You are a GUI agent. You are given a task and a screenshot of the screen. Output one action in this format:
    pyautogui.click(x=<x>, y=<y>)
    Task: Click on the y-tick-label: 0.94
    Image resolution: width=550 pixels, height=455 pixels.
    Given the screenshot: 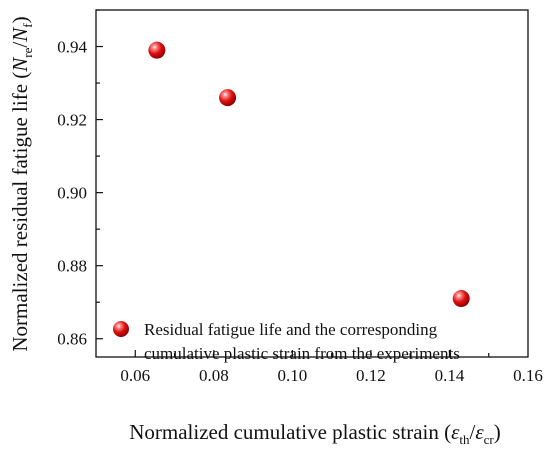 What is the action you would take?
    pyautogui.click(x=72, y=47)
    